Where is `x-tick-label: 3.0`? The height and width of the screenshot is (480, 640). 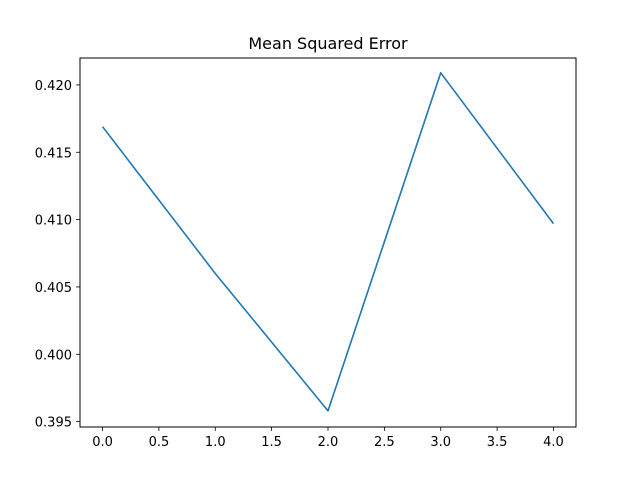
x-tick-label: 3.0 is located at coordinates (440, 442).